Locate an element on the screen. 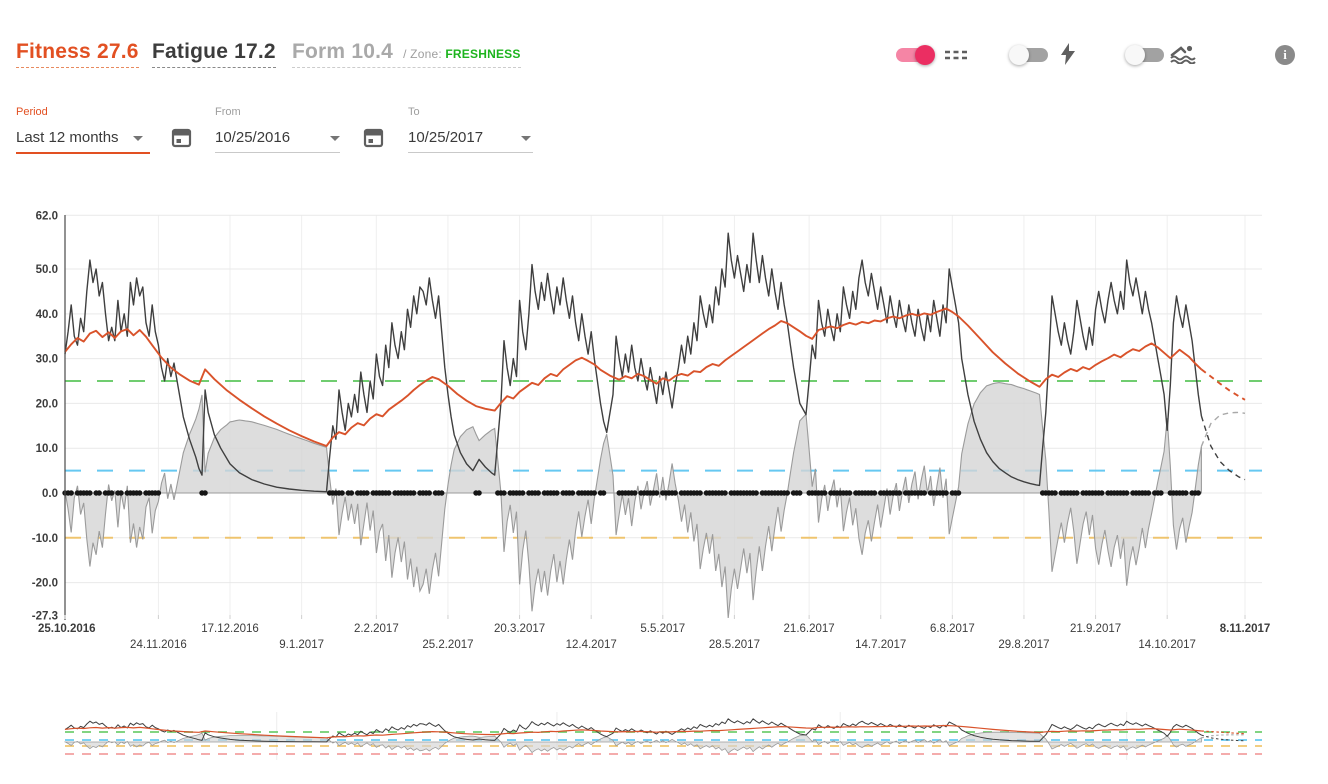 The width and height of the screenshot is (1328, 784). to-underline is located at coordinates (470, 152).